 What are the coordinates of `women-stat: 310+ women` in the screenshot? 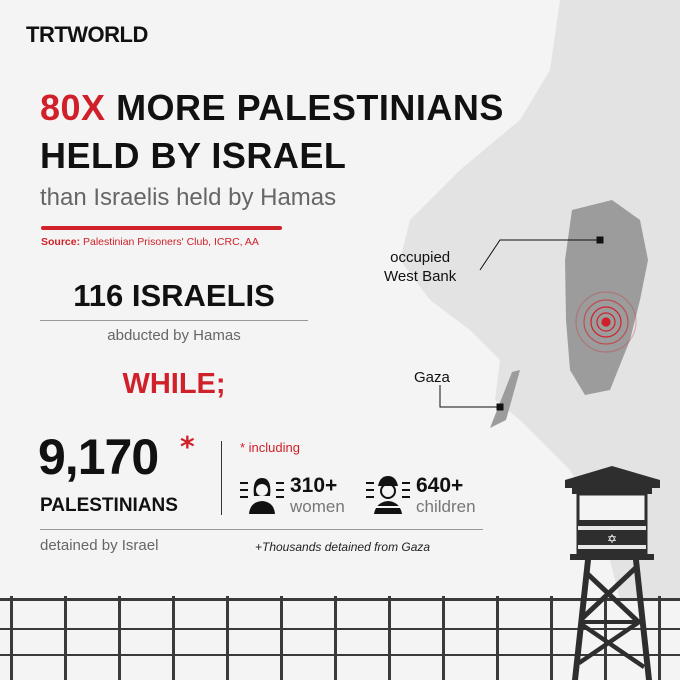 It's located at (317, 495).